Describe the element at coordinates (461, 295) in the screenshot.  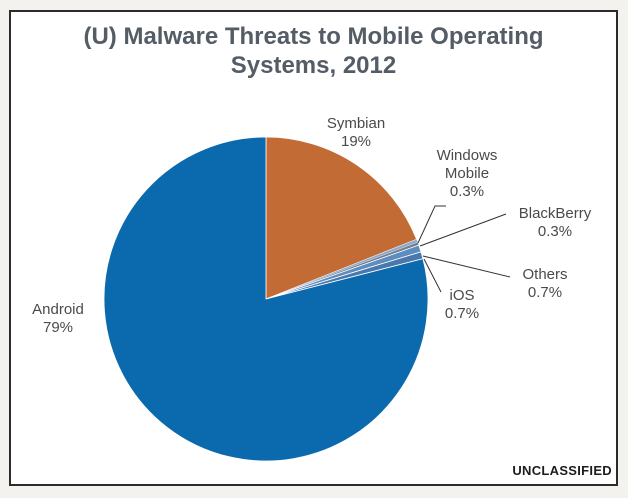
I see `slice-label-line: iOS` at that location.